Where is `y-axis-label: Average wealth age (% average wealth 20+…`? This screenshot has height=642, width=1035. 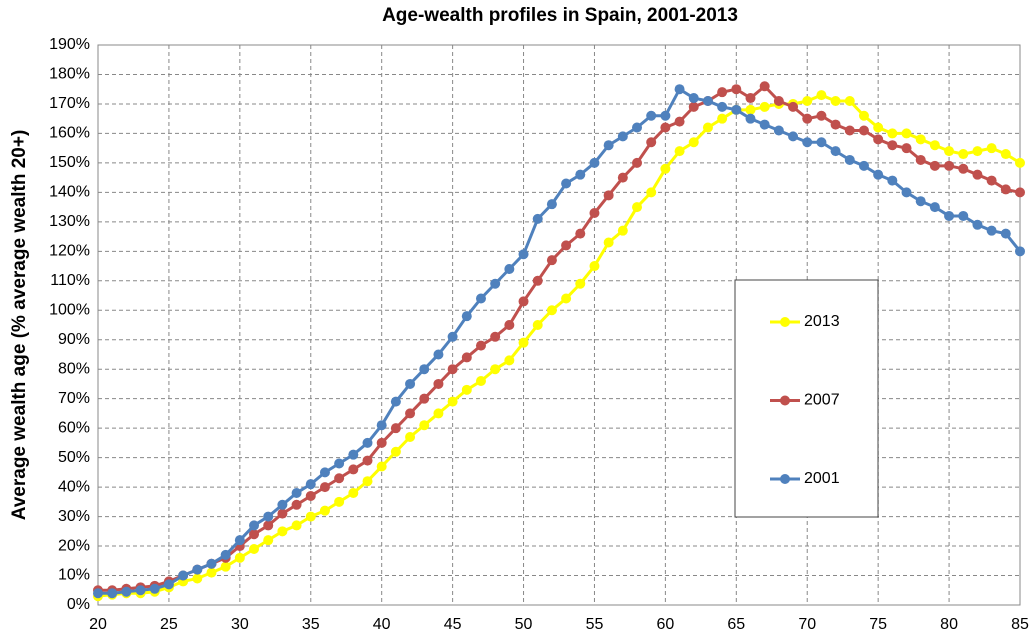 y-axis-label: Average wealth age (% average wealth 20+… is located at coordinates (19, 325).